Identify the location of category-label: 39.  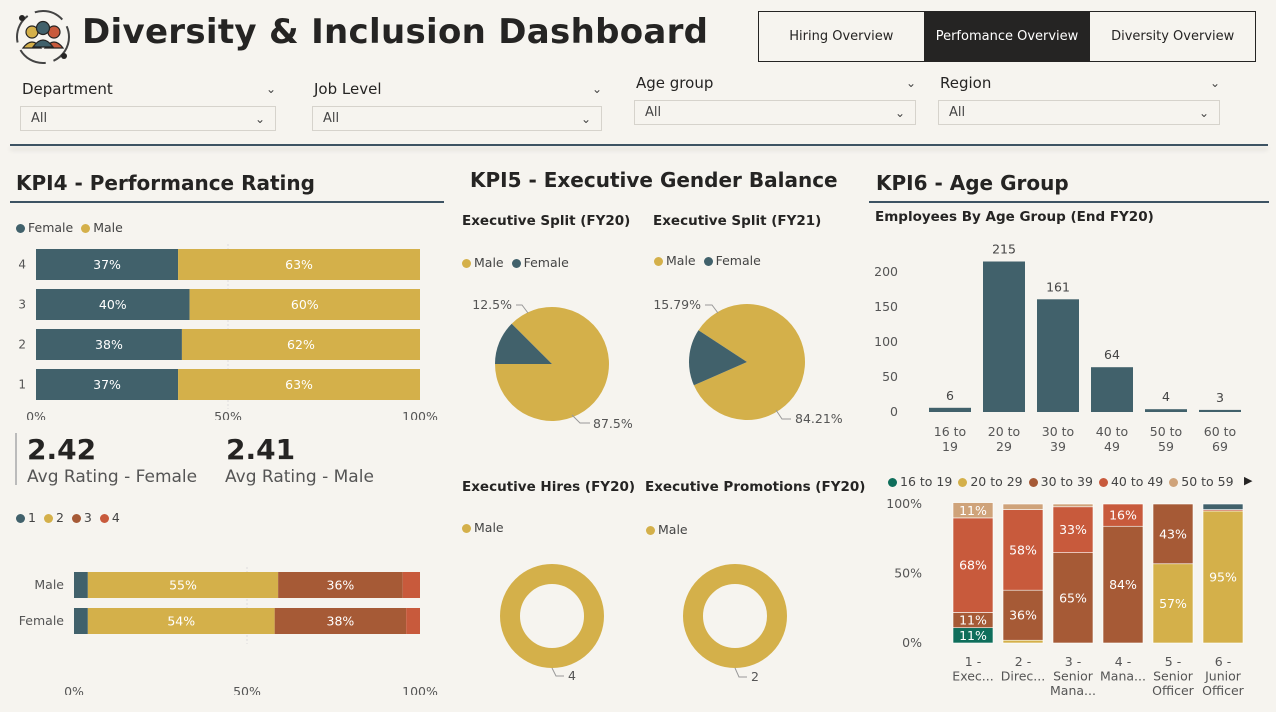
(1058, 446).